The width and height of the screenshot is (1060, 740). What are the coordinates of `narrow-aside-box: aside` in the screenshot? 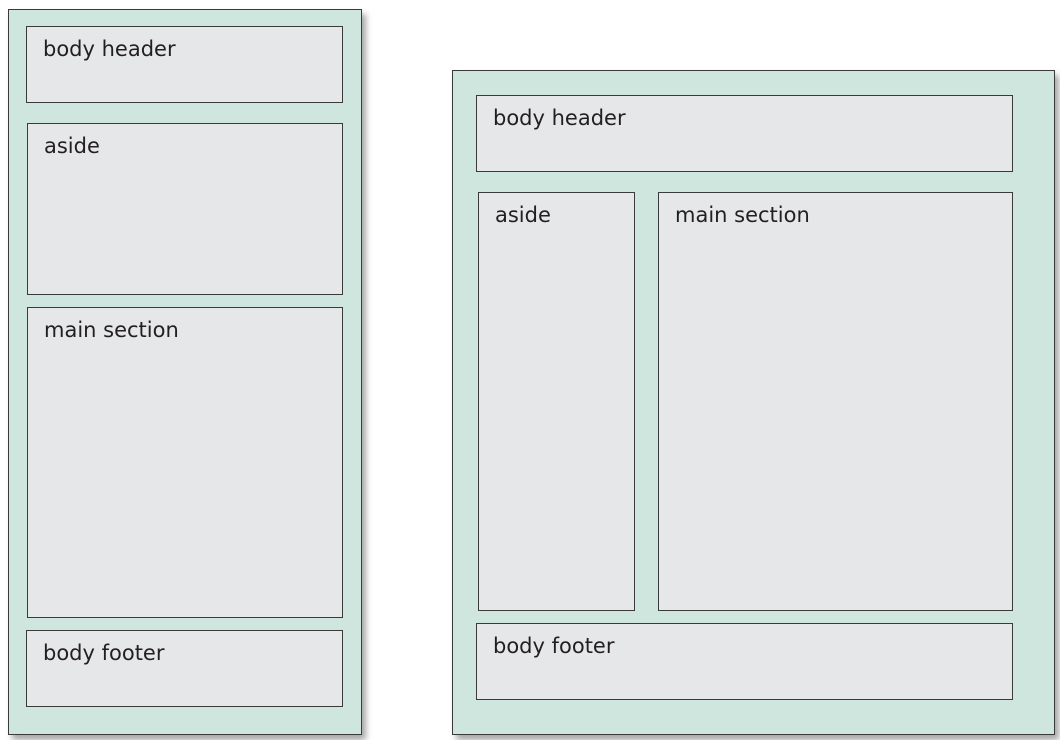 It's located at (185, 209).